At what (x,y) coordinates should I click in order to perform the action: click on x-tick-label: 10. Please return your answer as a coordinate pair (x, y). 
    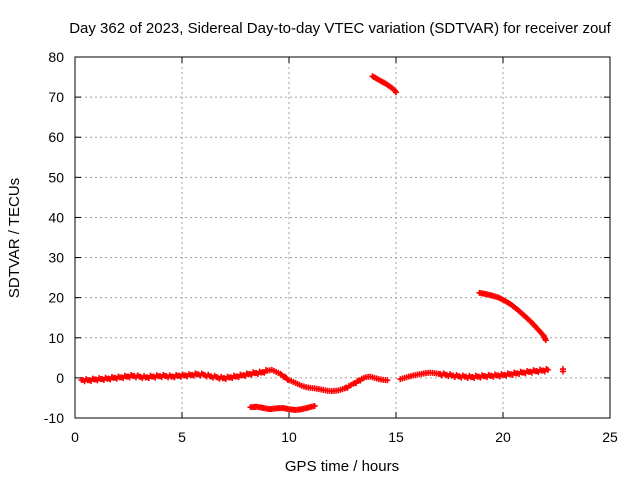
    Looking at the image, I should click on (289, 437).